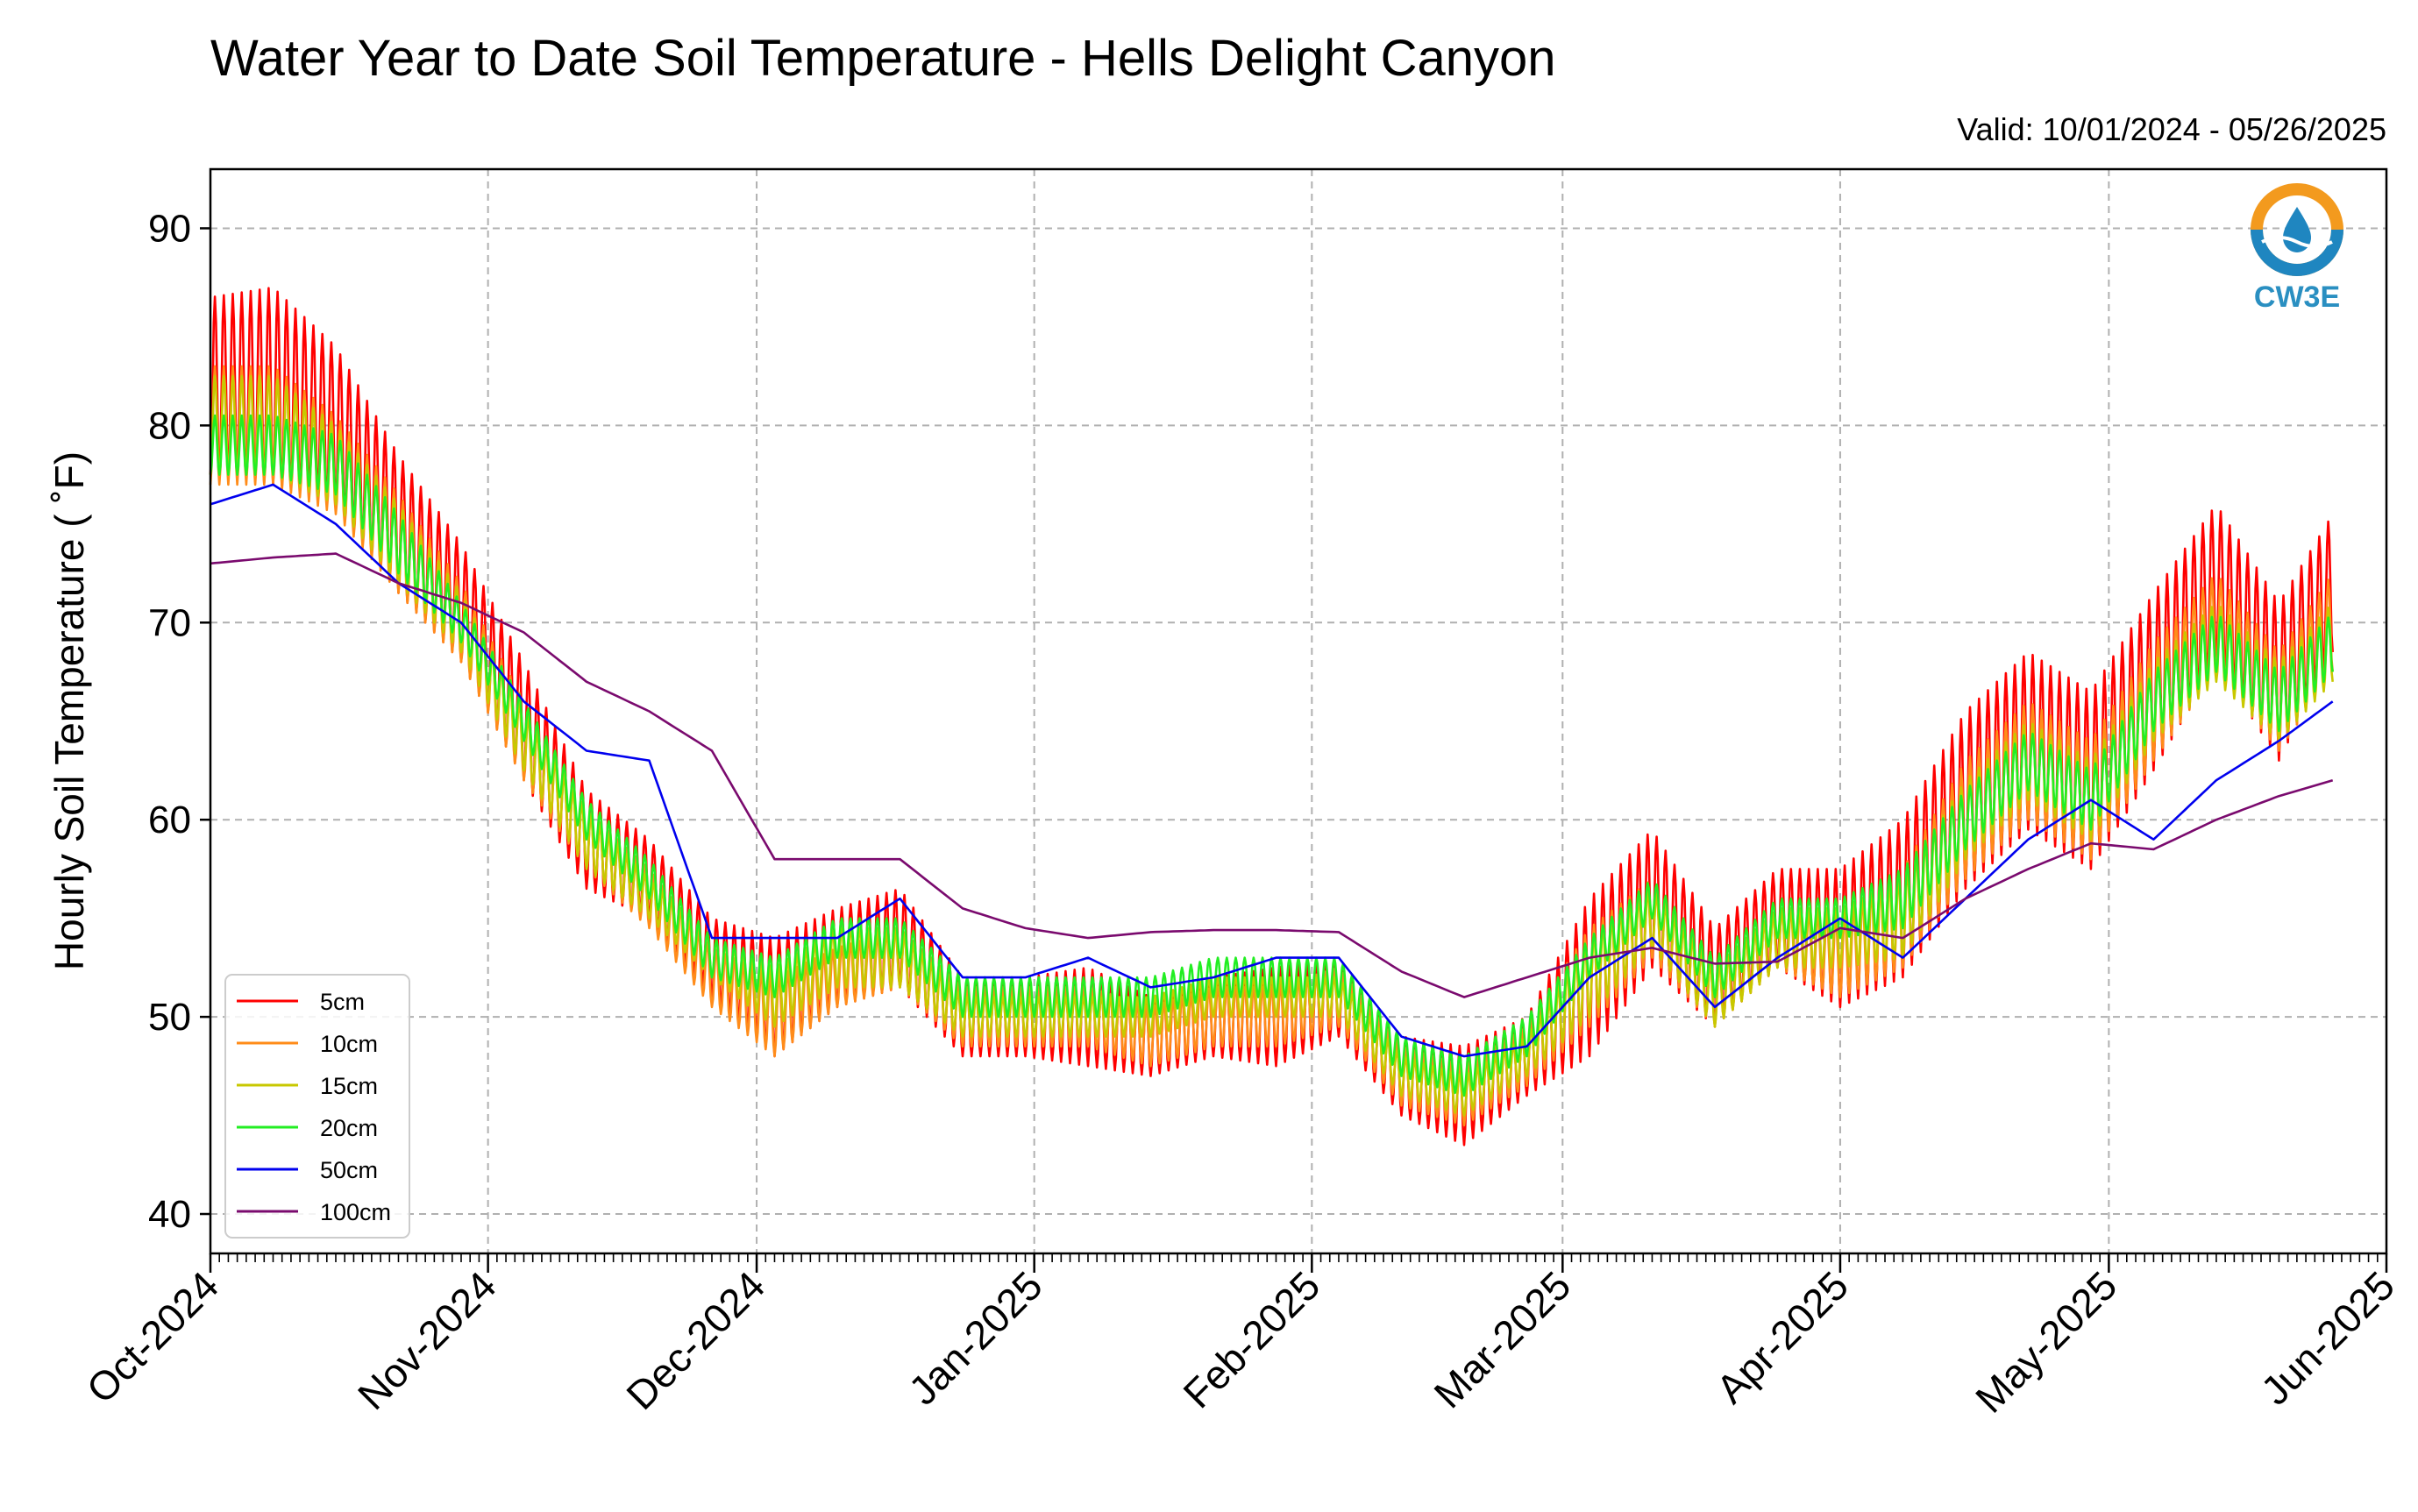 This screenshot has height=1512, width=2418. What do you see at coordinates (427, 1340) in the screenshot?
I see `x-tick-label: Nov-2024` at bounding box center [427, 1340].